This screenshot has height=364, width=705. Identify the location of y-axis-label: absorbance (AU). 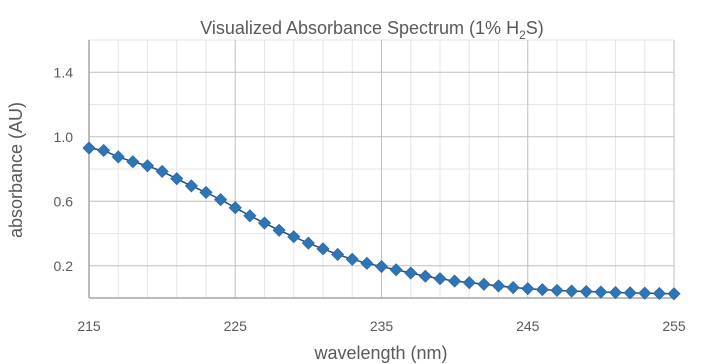
(16, 170).